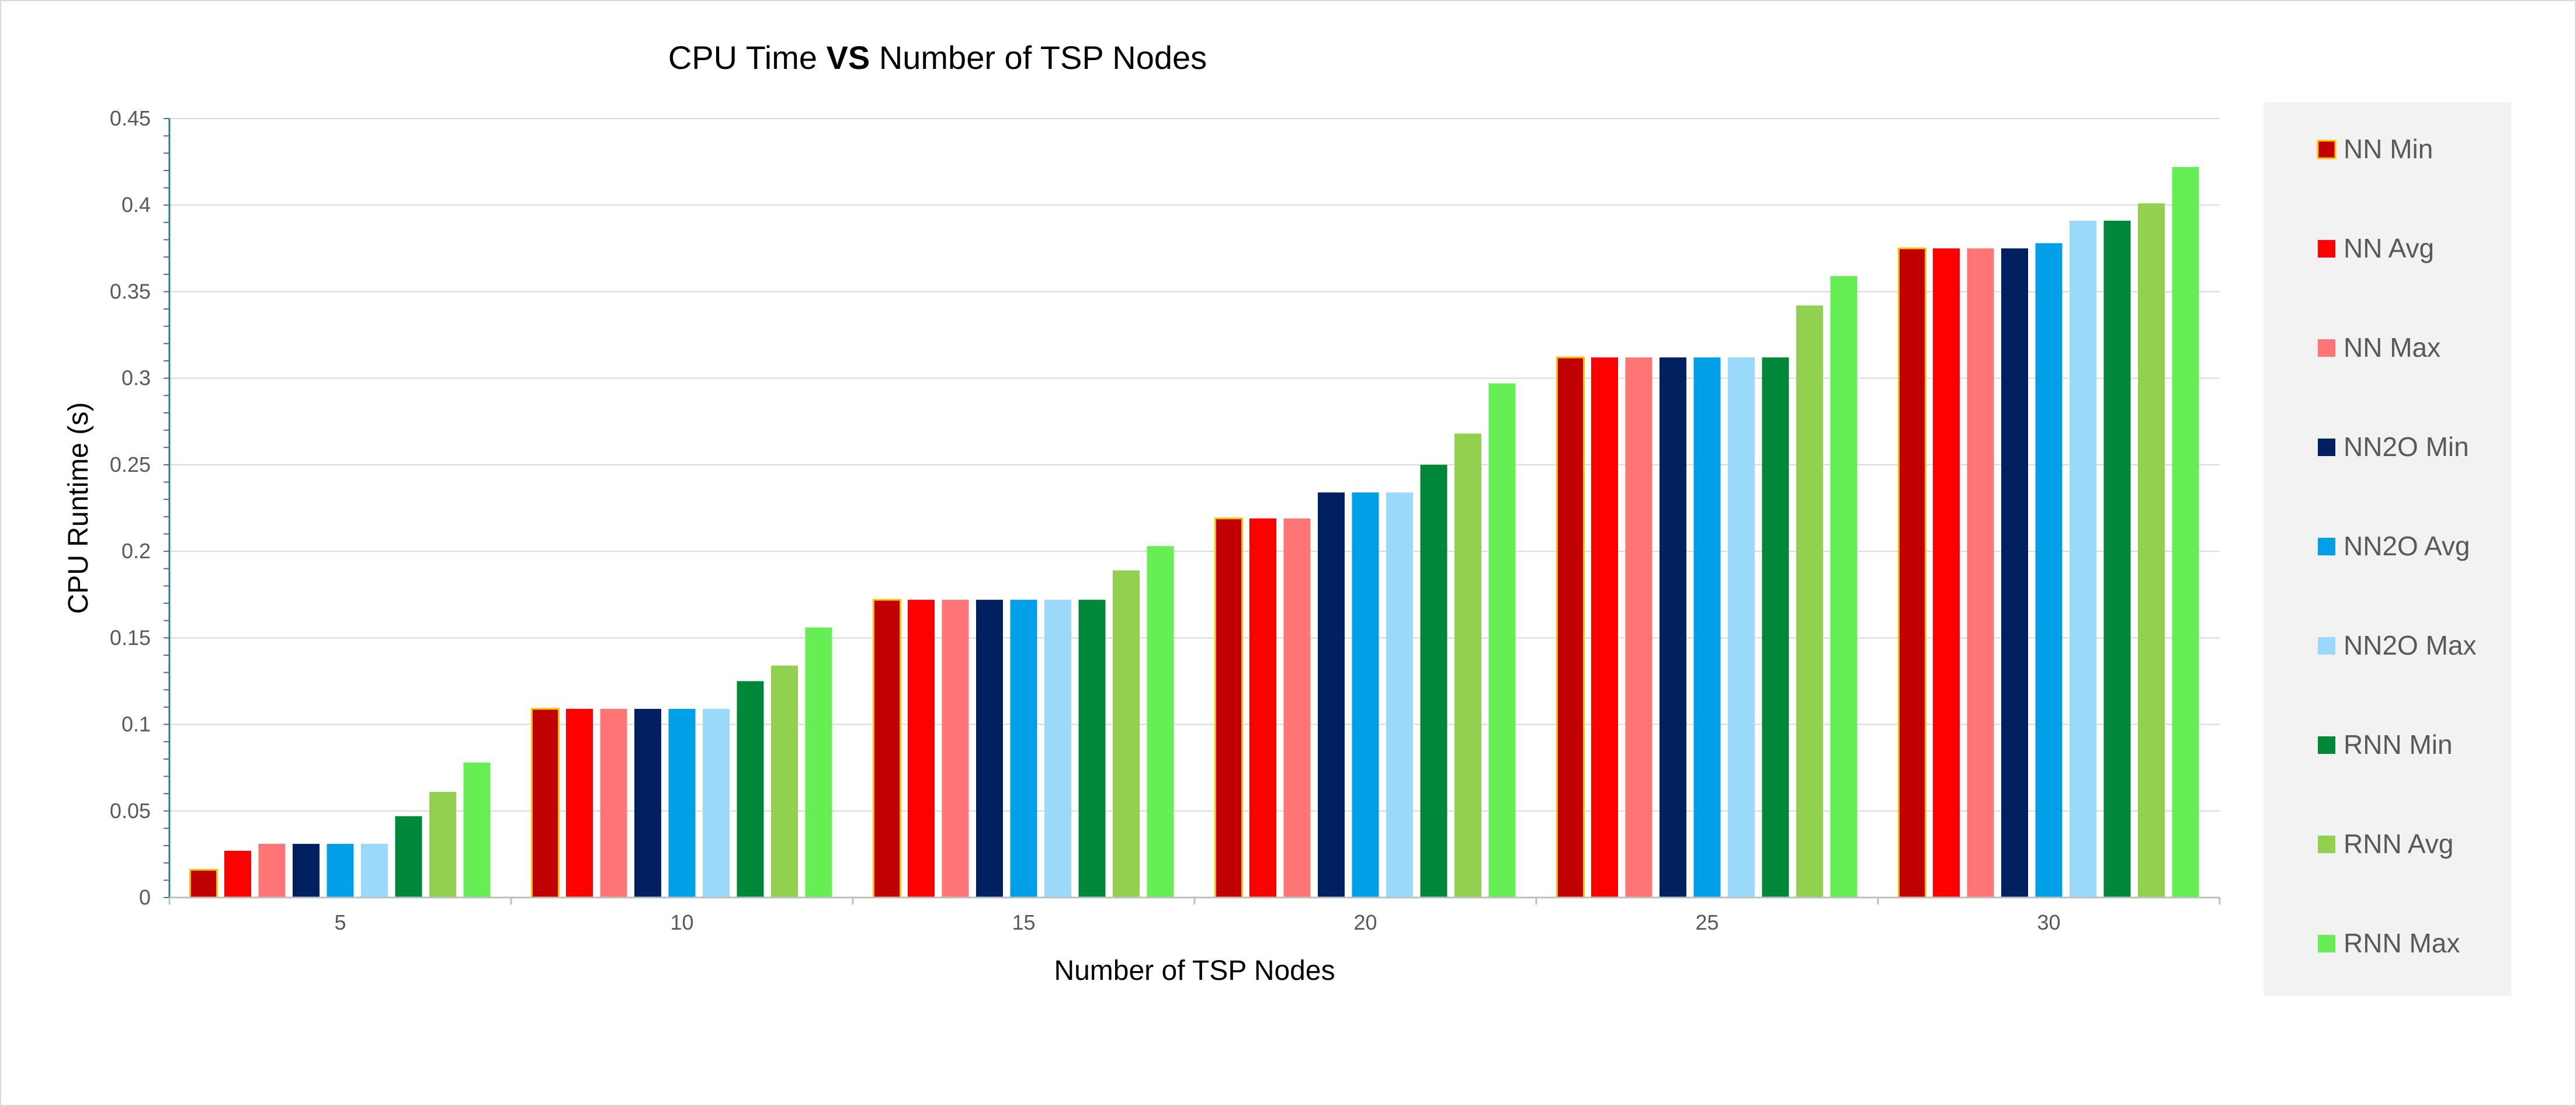 The width and height of the screenshot is (2576, 1106). What do you see at coordinates (2392, 348) in the screenshot?
I see `legend-label: NN Max` at bounding box center [2392, 348].